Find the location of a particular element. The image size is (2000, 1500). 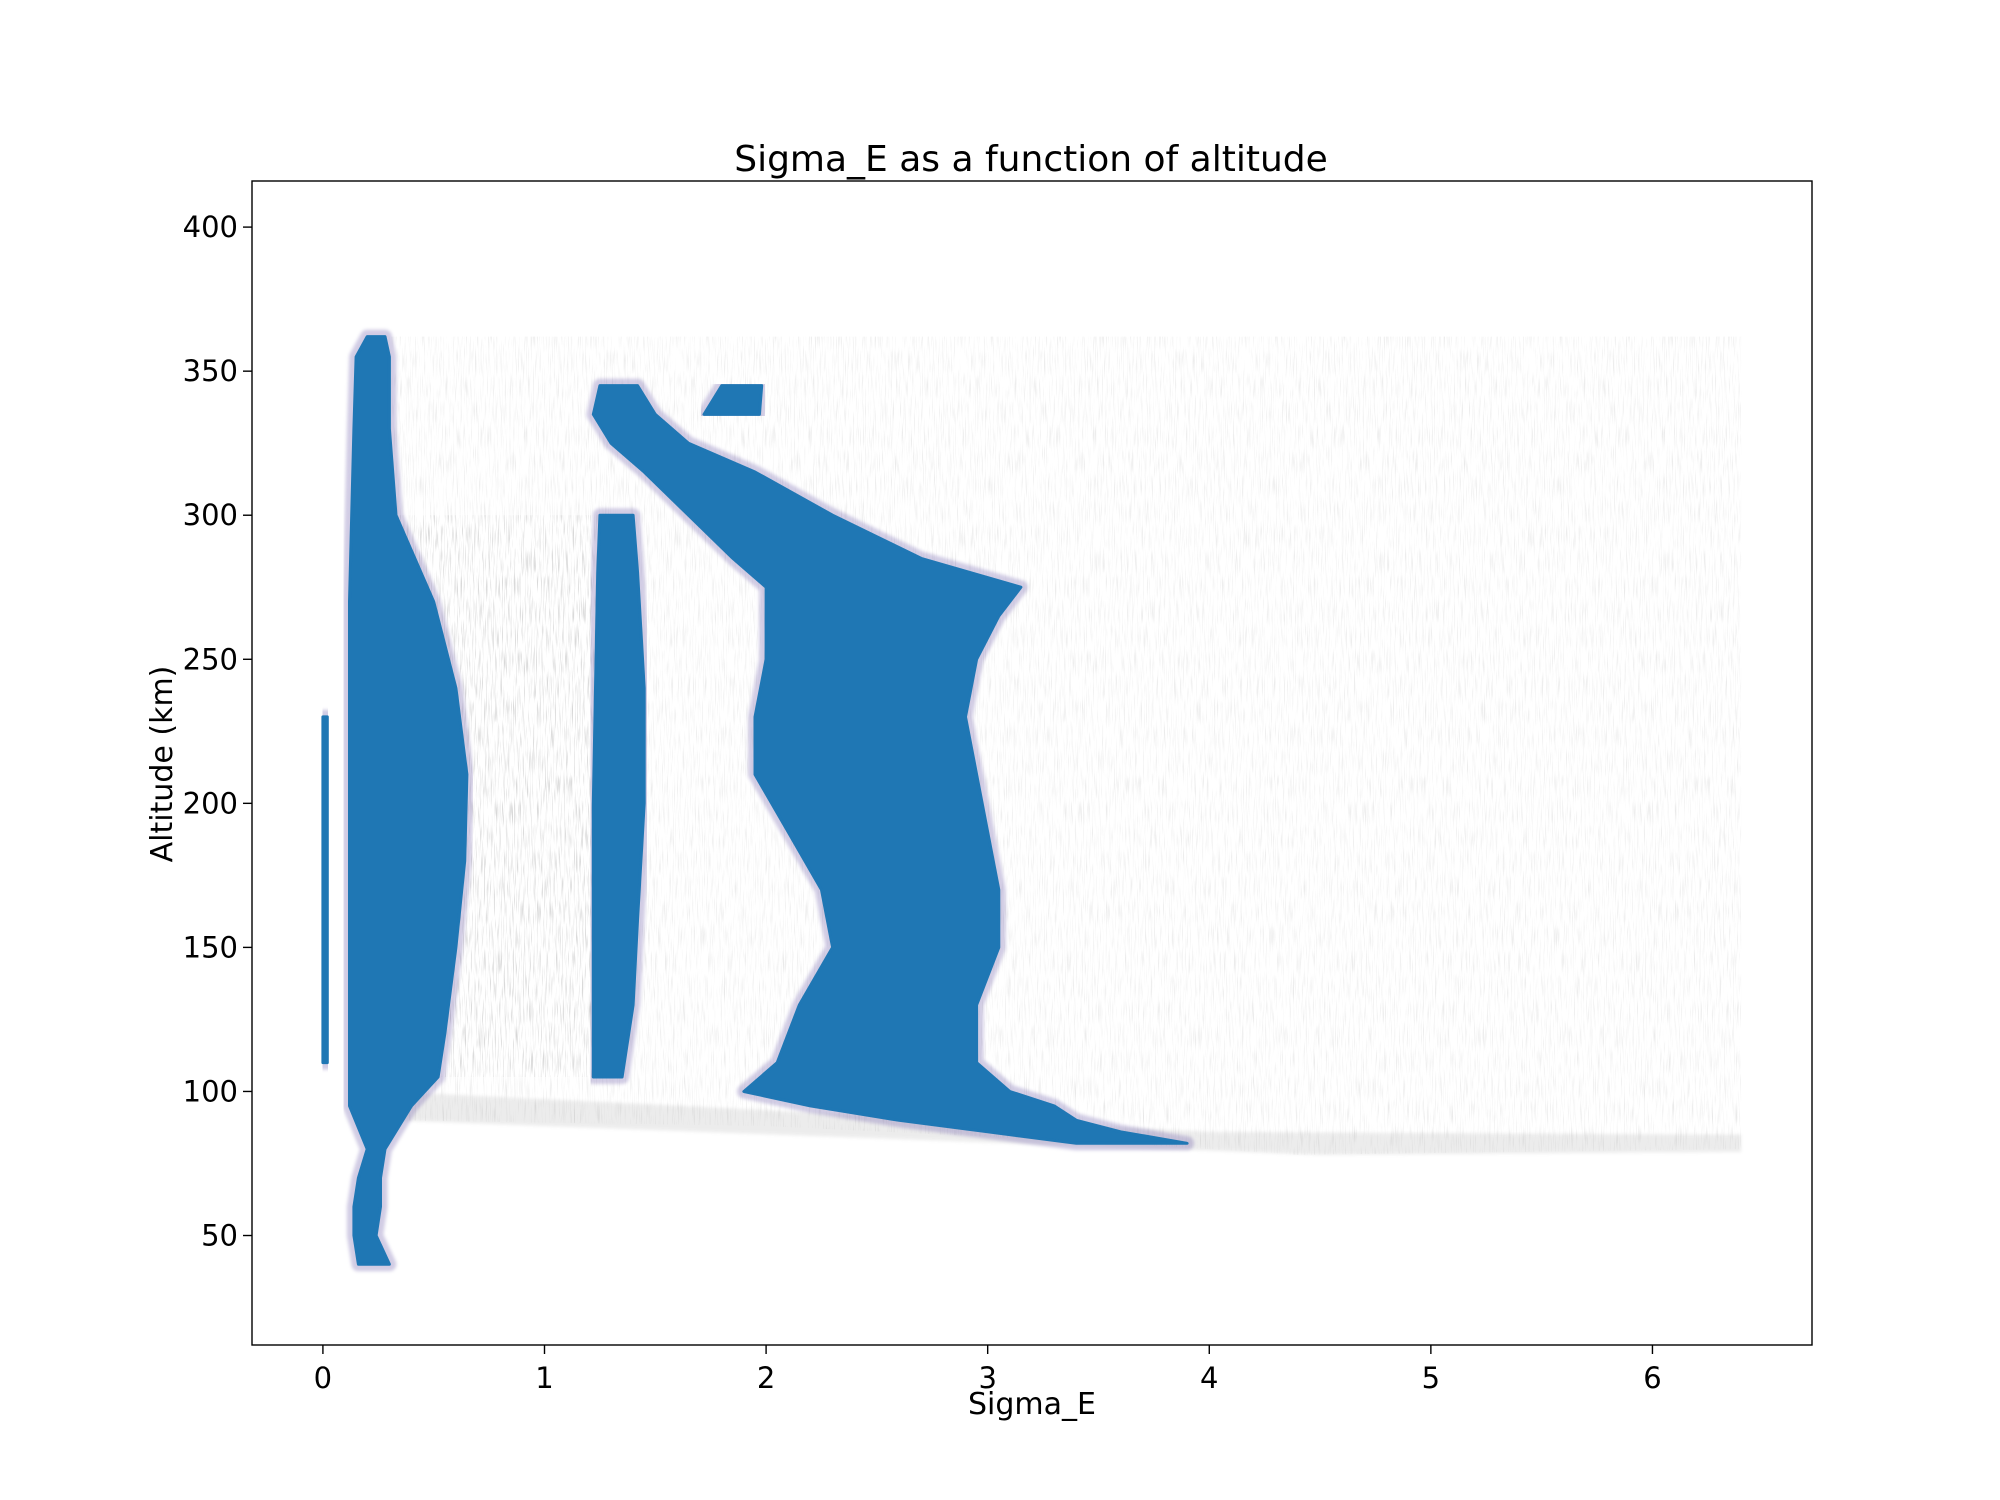

x-axis: 0 1 2 3 4 5 6 is located at coordinates (988, 1370).